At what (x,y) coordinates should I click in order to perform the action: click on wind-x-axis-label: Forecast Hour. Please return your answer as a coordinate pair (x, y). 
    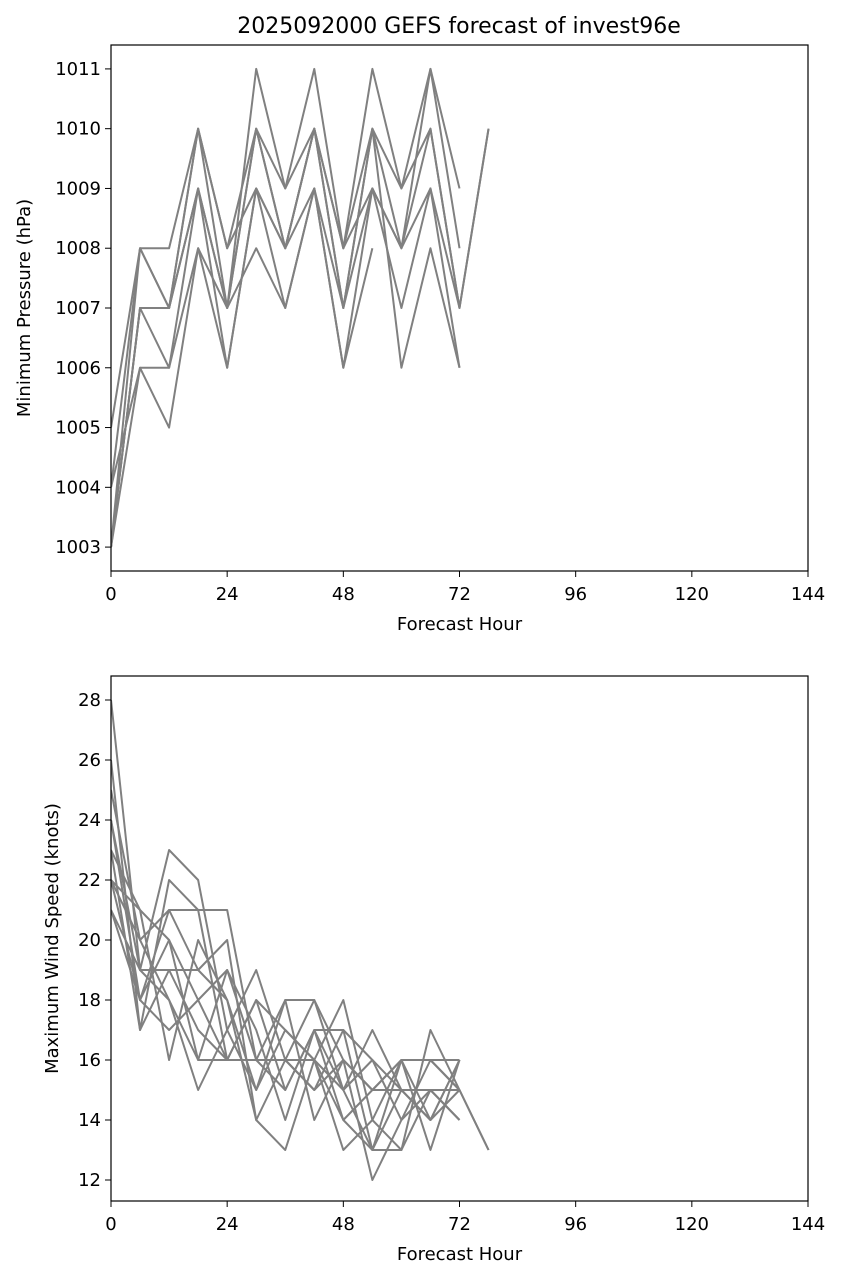
    Looking at the image, I should click on (460, 1254).